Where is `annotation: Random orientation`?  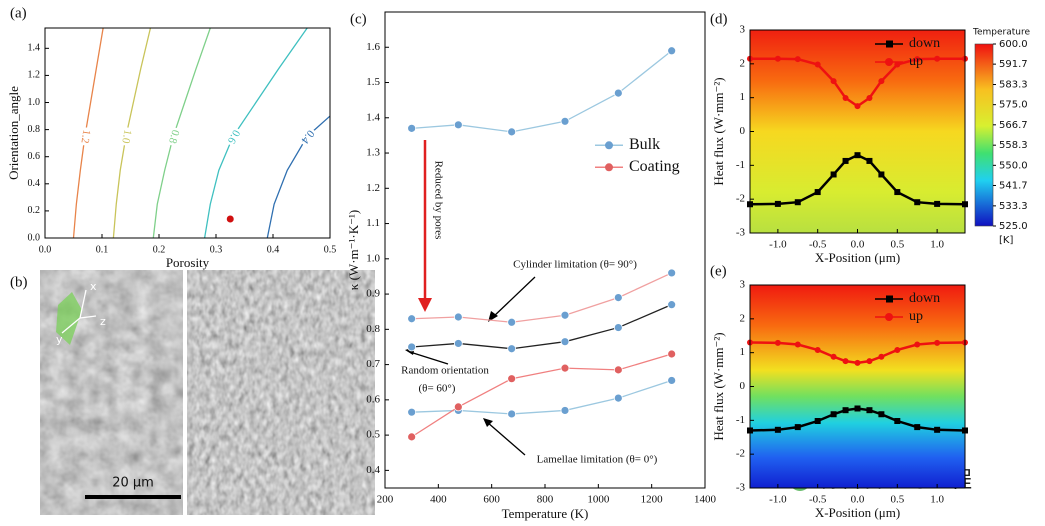 annotation: Random orientation is located at coordinates (445, 371).